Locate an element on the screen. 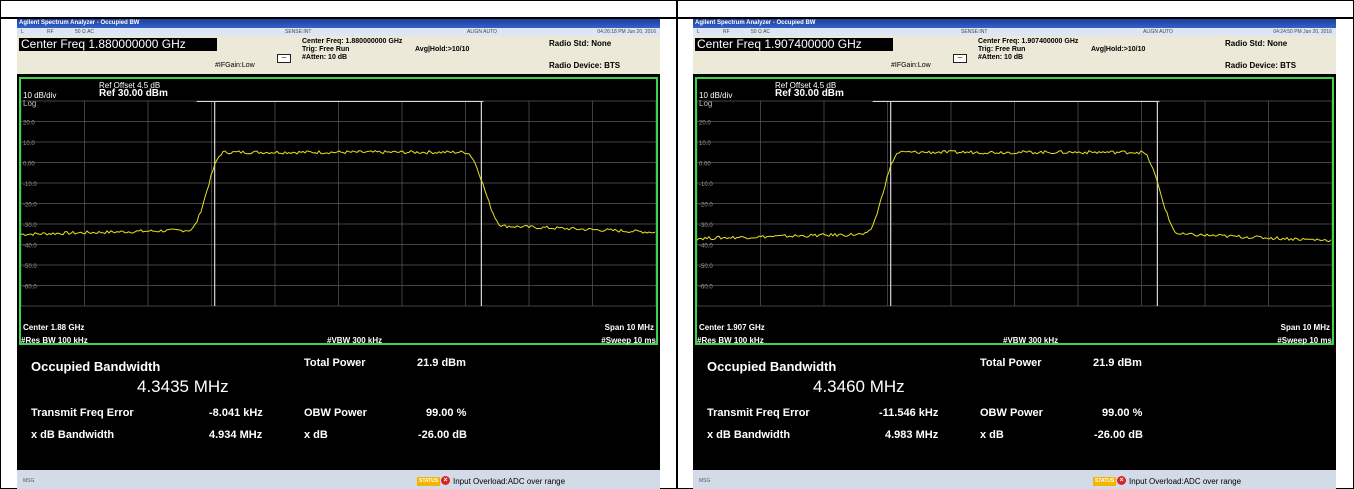 The width and height of the screenshot is (1354, 489). sweep-label: #Sweep 10 ms is located at coordinates (1304, 340).